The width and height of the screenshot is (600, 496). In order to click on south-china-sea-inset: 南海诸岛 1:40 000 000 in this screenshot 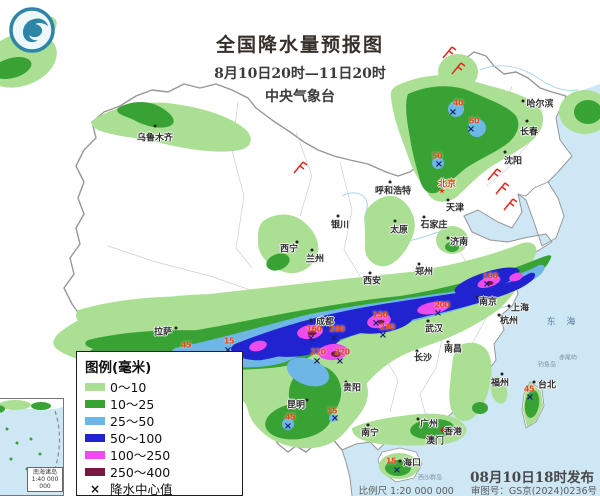, I will do `click(32, 447)`.